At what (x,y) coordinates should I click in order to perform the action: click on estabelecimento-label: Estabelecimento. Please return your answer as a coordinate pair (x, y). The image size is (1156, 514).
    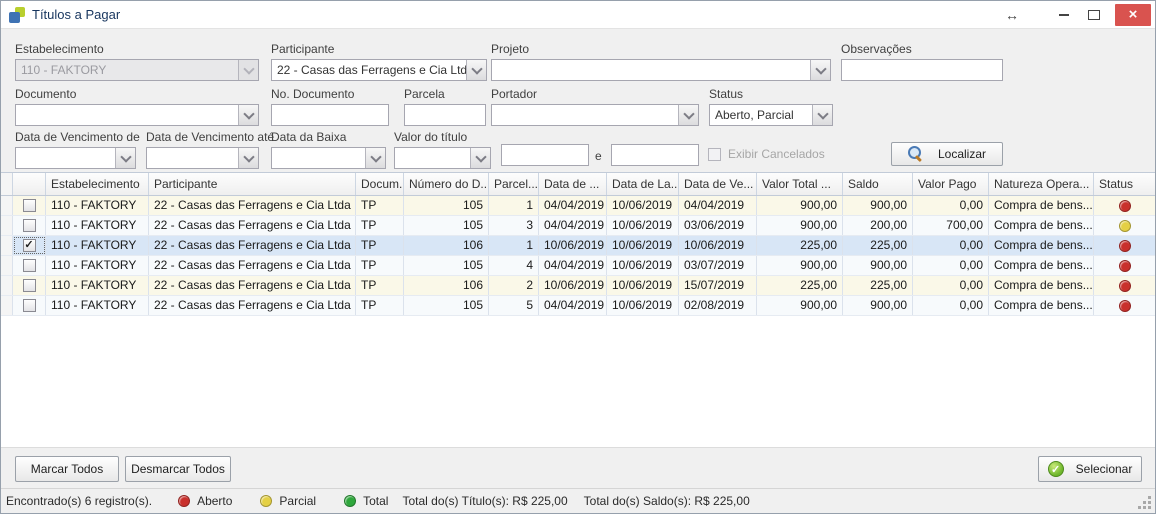
    Looking at the image, I should click on (59, 49).